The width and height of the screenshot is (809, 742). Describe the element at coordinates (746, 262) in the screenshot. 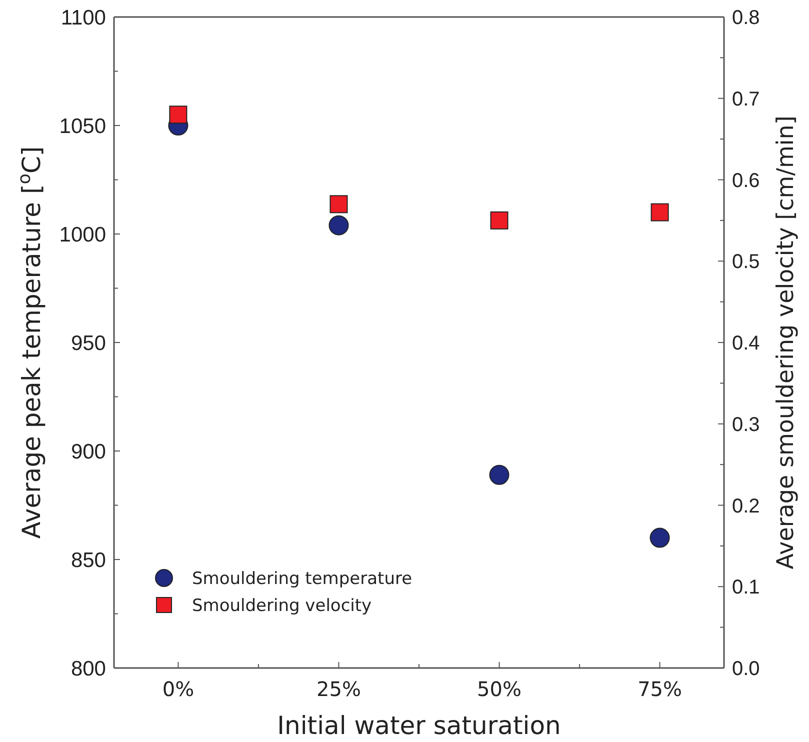

I see `y2-tick-label: 0.5` at that location.